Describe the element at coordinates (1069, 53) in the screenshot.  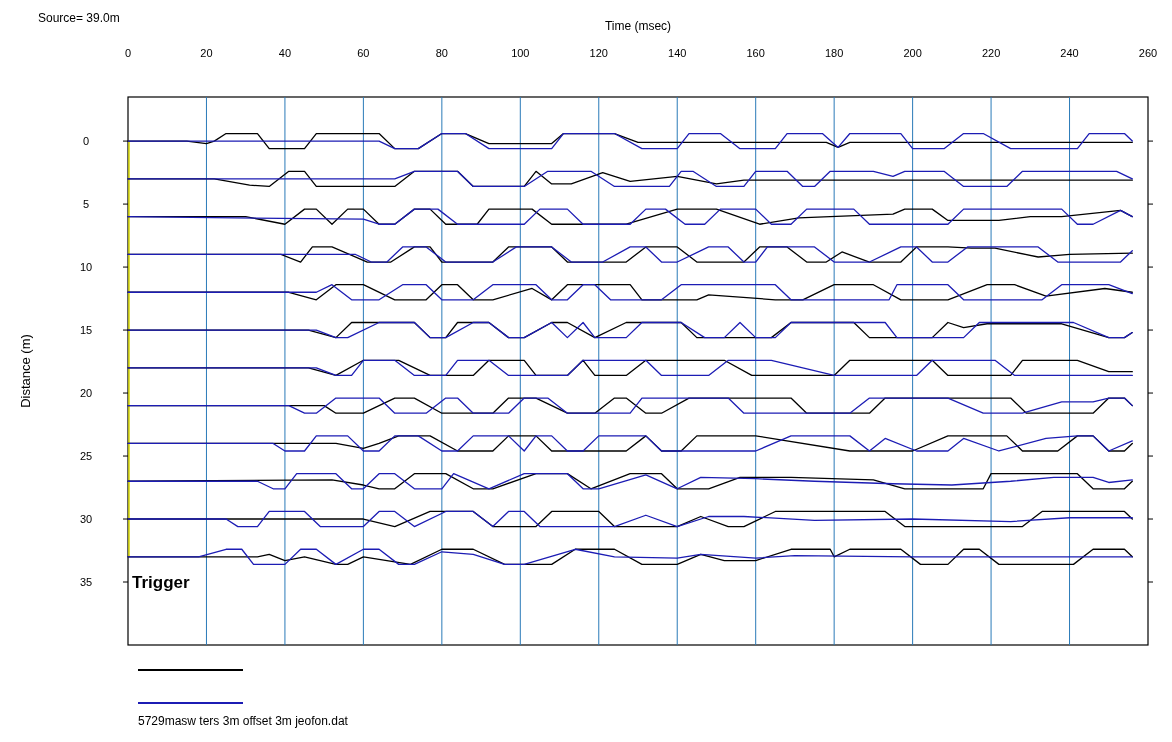
I see `x-tick-label: 240` at that location.